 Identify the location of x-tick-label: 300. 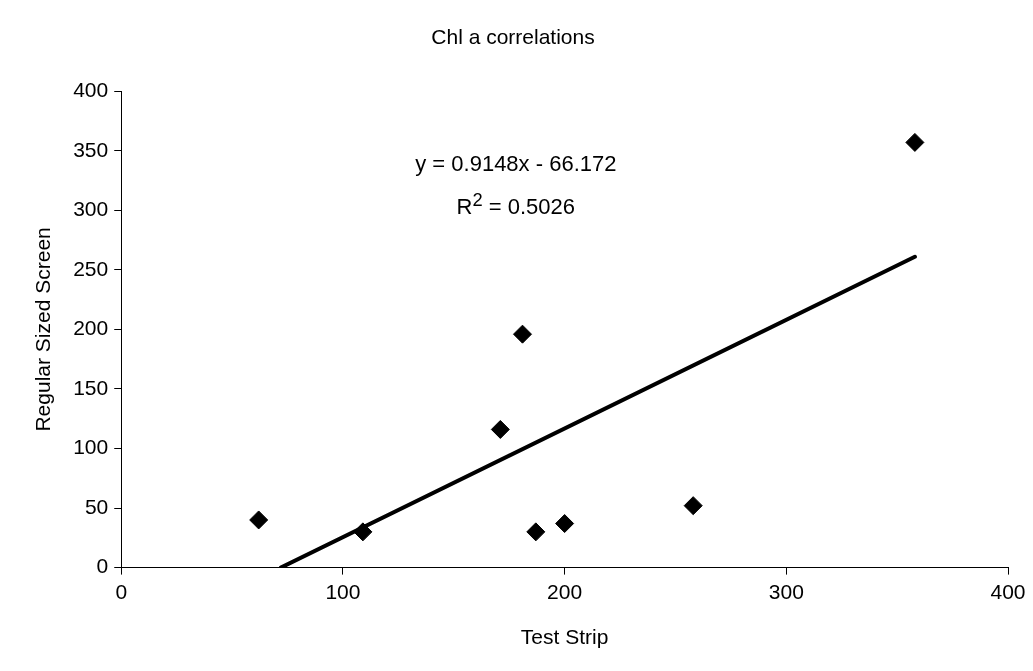
(786, 591).